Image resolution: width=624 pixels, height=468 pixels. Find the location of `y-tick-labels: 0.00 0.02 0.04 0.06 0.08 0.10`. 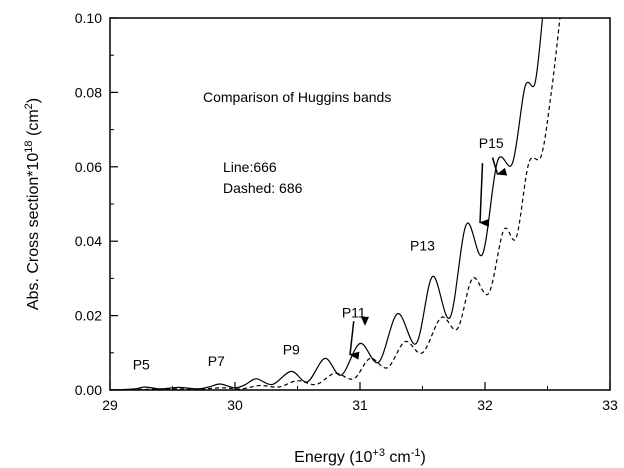

y-tick-labels: 0.00 0.02 0.04 0.06 0.08 0.10 is located at coordinates (88, 204).